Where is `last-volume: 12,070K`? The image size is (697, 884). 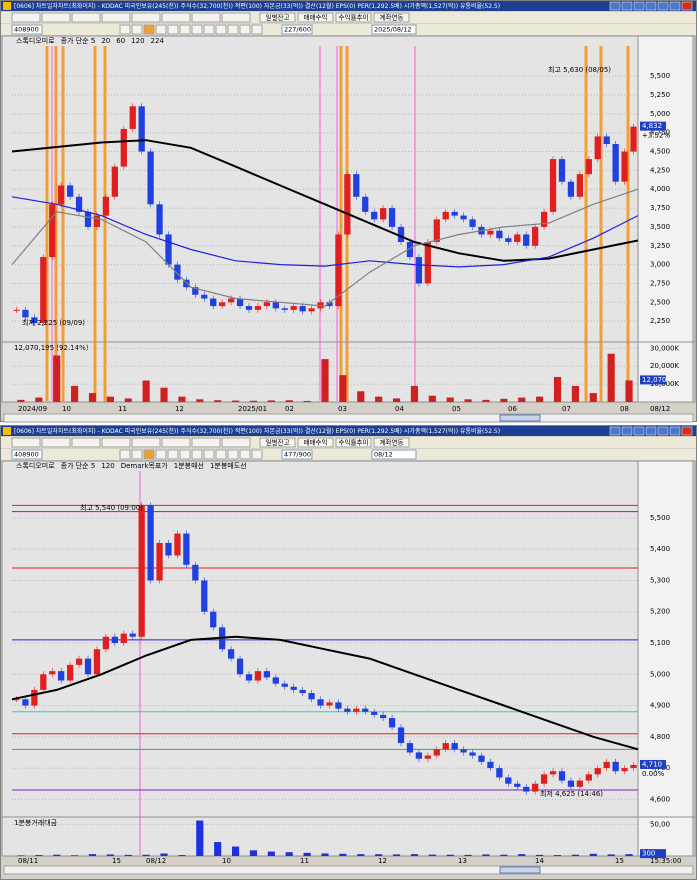
last-volume: 12,070K is located at coordinates (656, 380).